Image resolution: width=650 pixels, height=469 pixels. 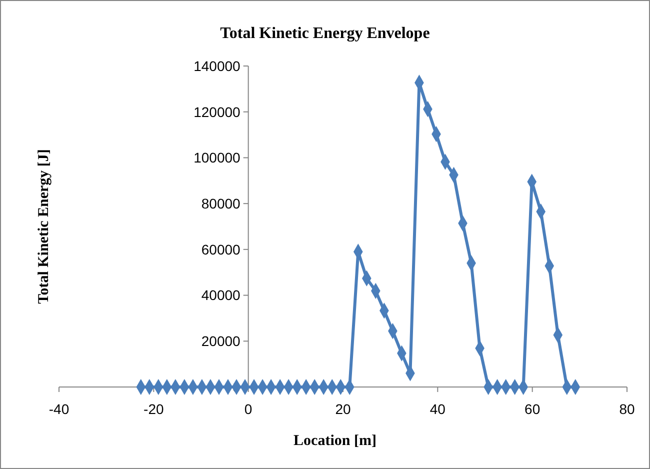 What do you see at coordinates (59, 409) in the screenshot?
I see `x-tick-label: -40` at bounding box center [59, 409].